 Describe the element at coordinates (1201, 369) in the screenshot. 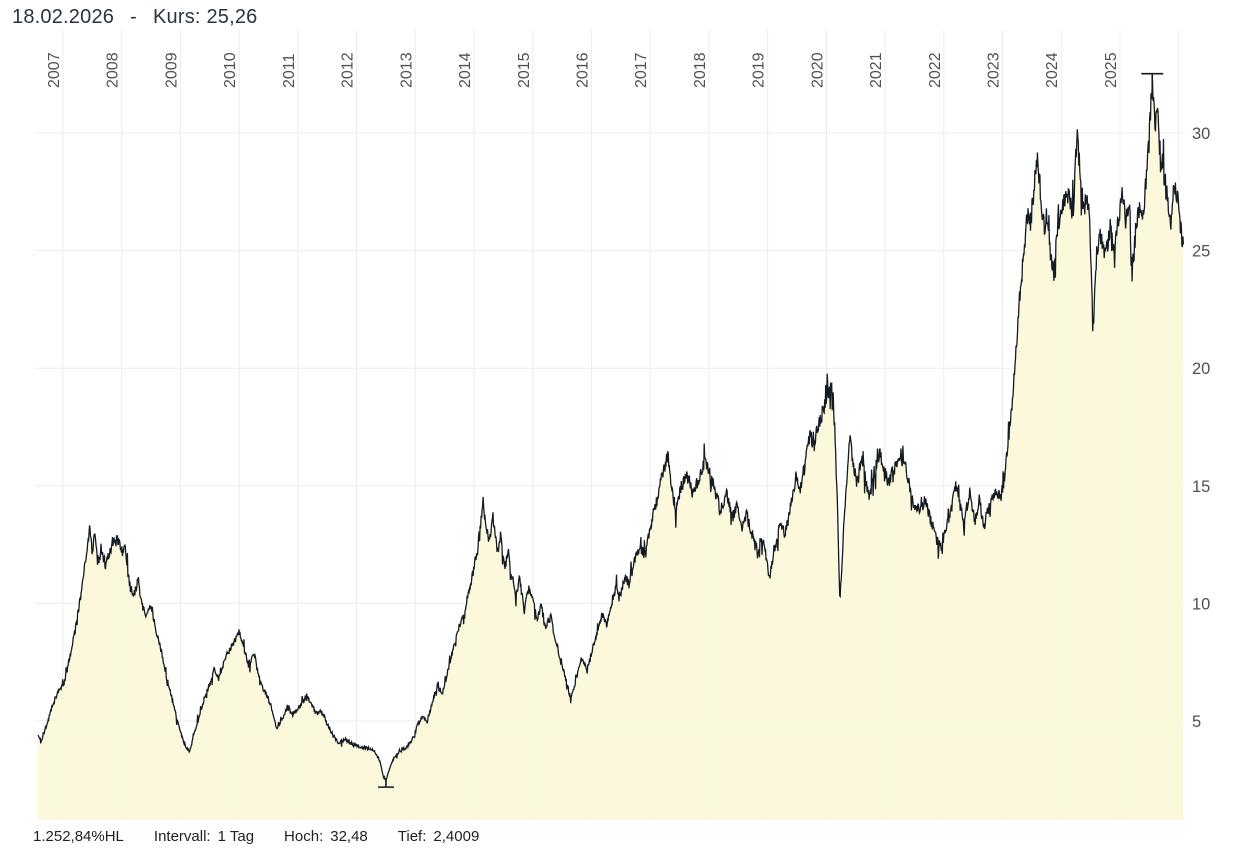

I see `y-axis-label: 20` at that location.